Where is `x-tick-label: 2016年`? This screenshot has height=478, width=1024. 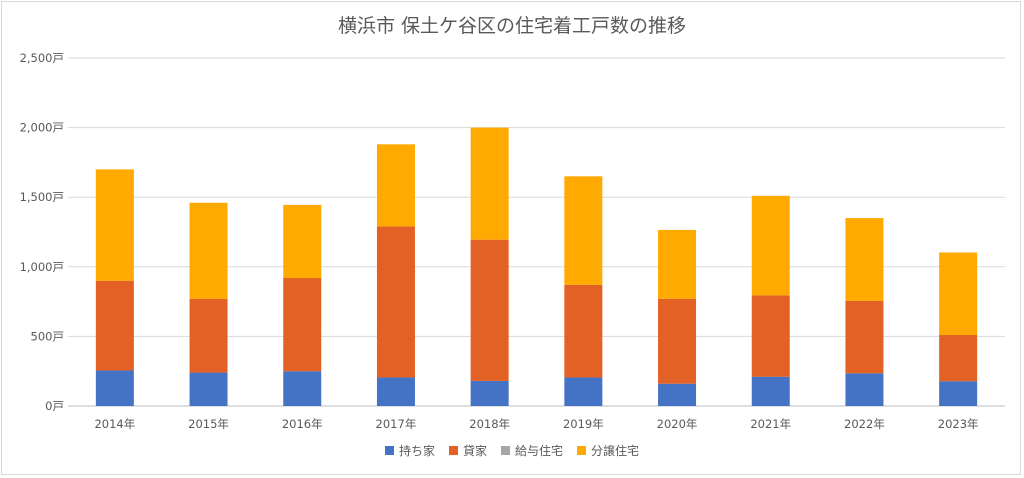
x-tick-label: 2016年 is located at coordinates (302, 424).